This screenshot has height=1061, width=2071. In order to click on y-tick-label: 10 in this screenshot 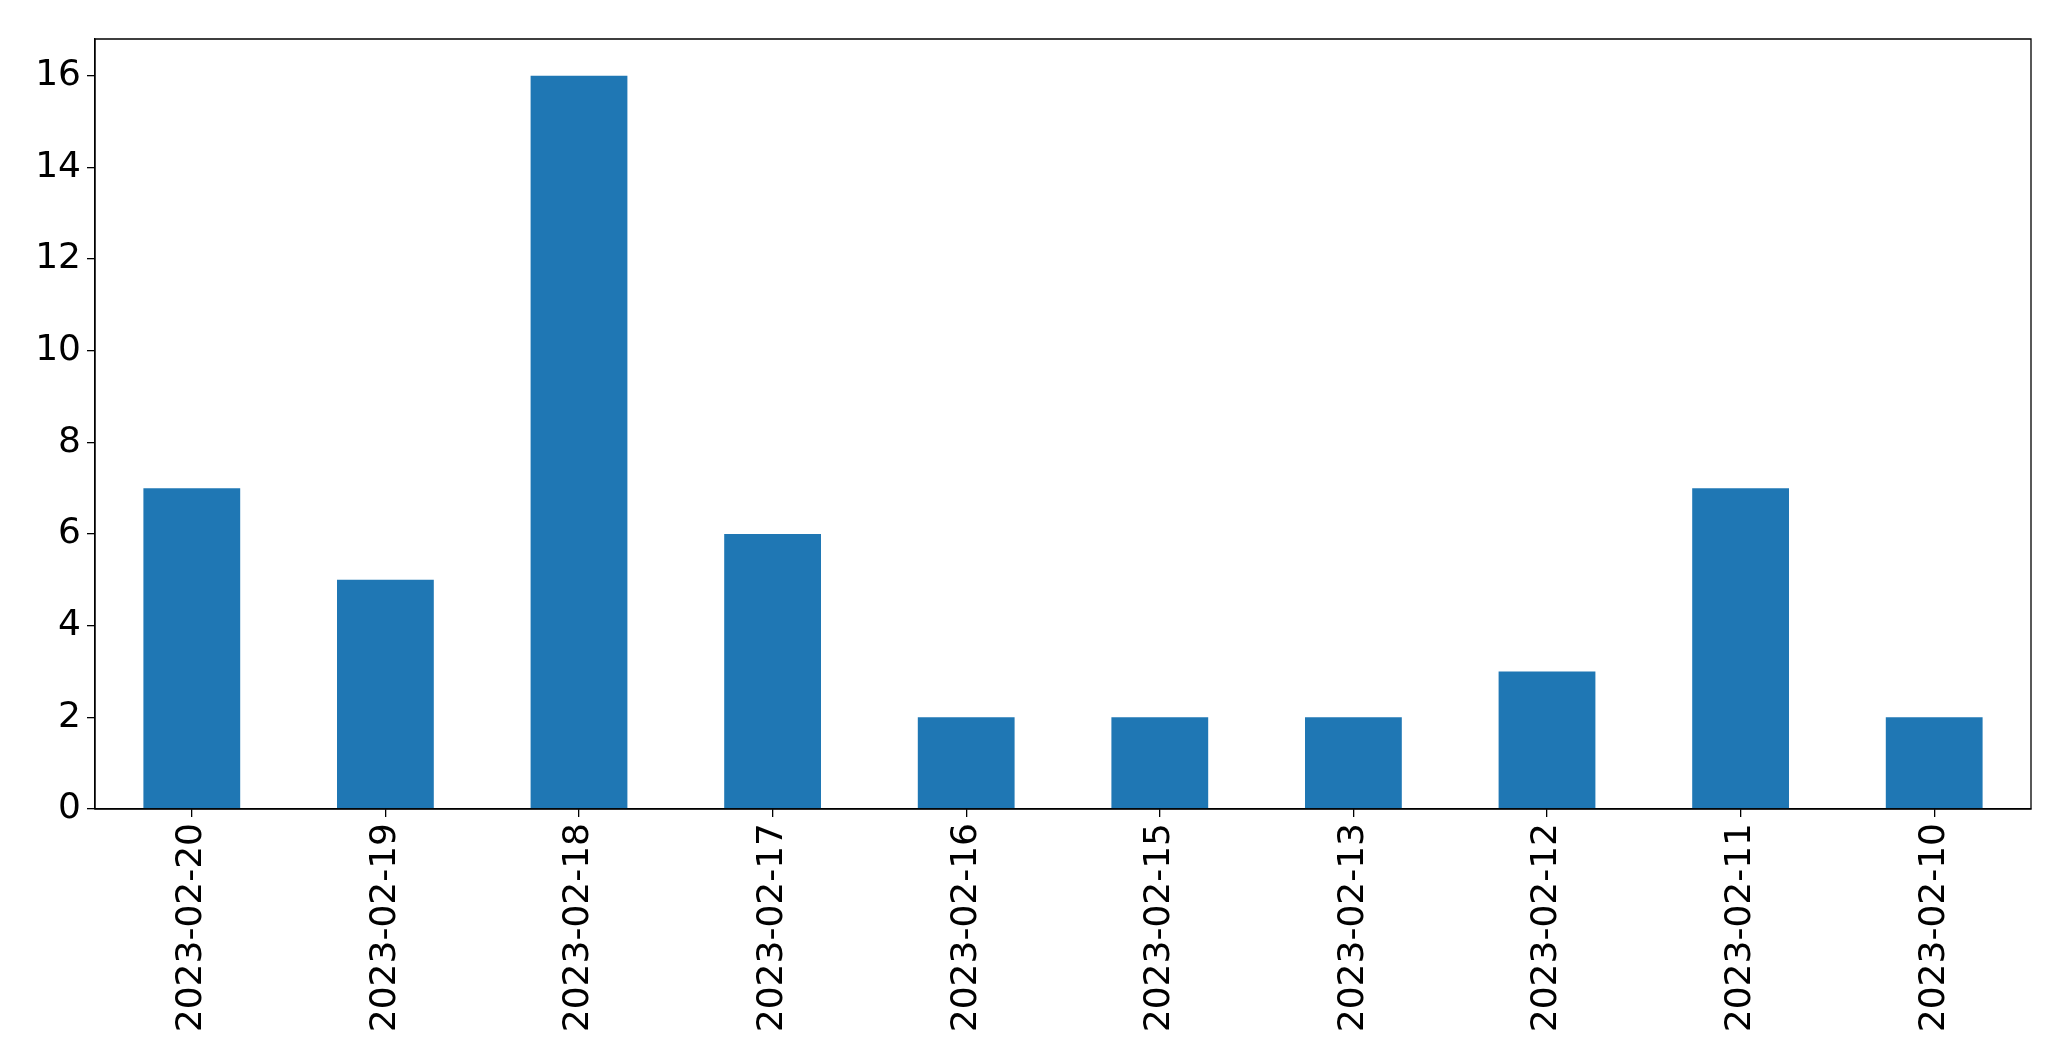, I will do `click(58, 348)`.